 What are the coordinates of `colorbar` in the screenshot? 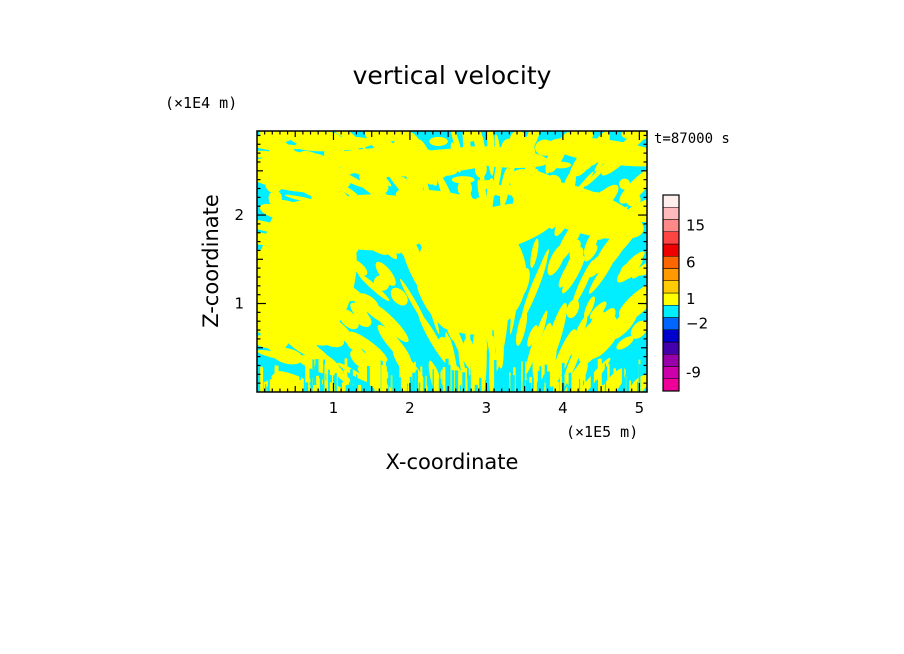 It's located at (671, 293).